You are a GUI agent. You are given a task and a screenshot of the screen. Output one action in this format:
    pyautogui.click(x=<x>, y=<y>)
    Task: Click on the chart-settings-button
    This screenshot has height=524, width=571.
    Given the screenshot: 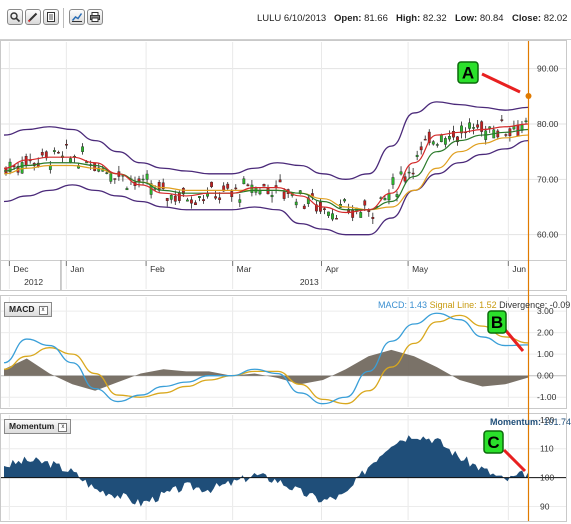 What is the action you would take?
    pyautogui.click(x=77, y=17)
    